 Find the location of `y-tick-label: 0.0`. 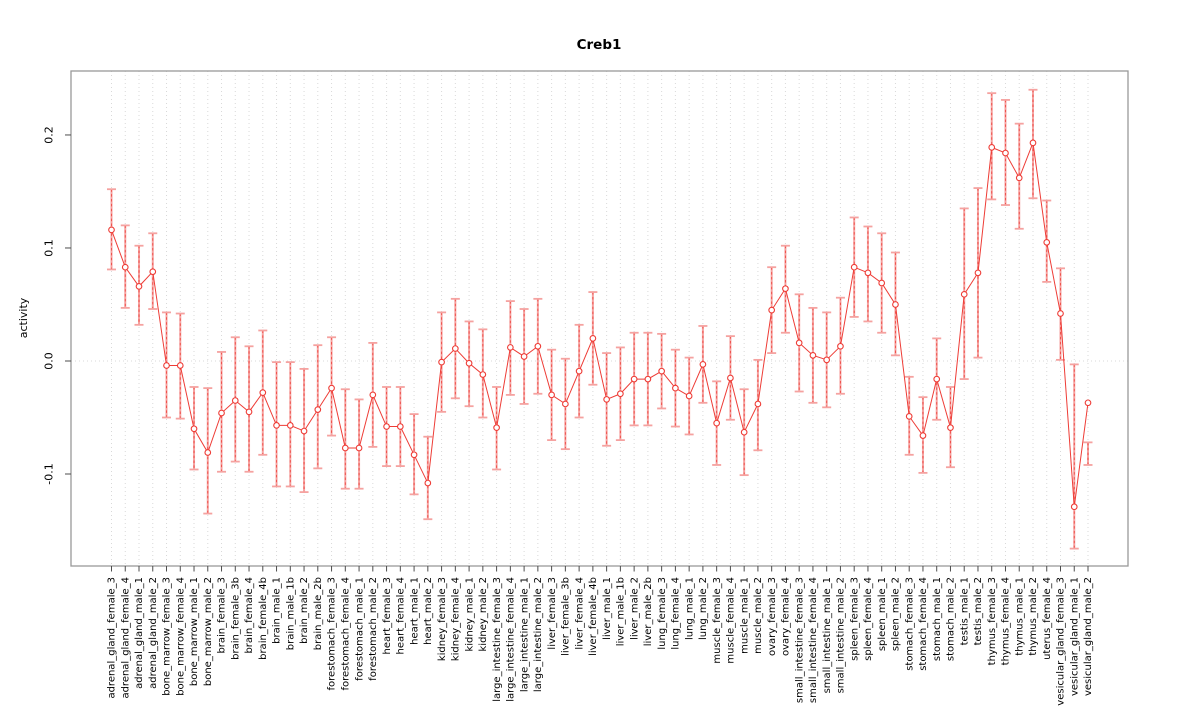

y-tick-label: 0.0 is located at coordinates (49, 361).